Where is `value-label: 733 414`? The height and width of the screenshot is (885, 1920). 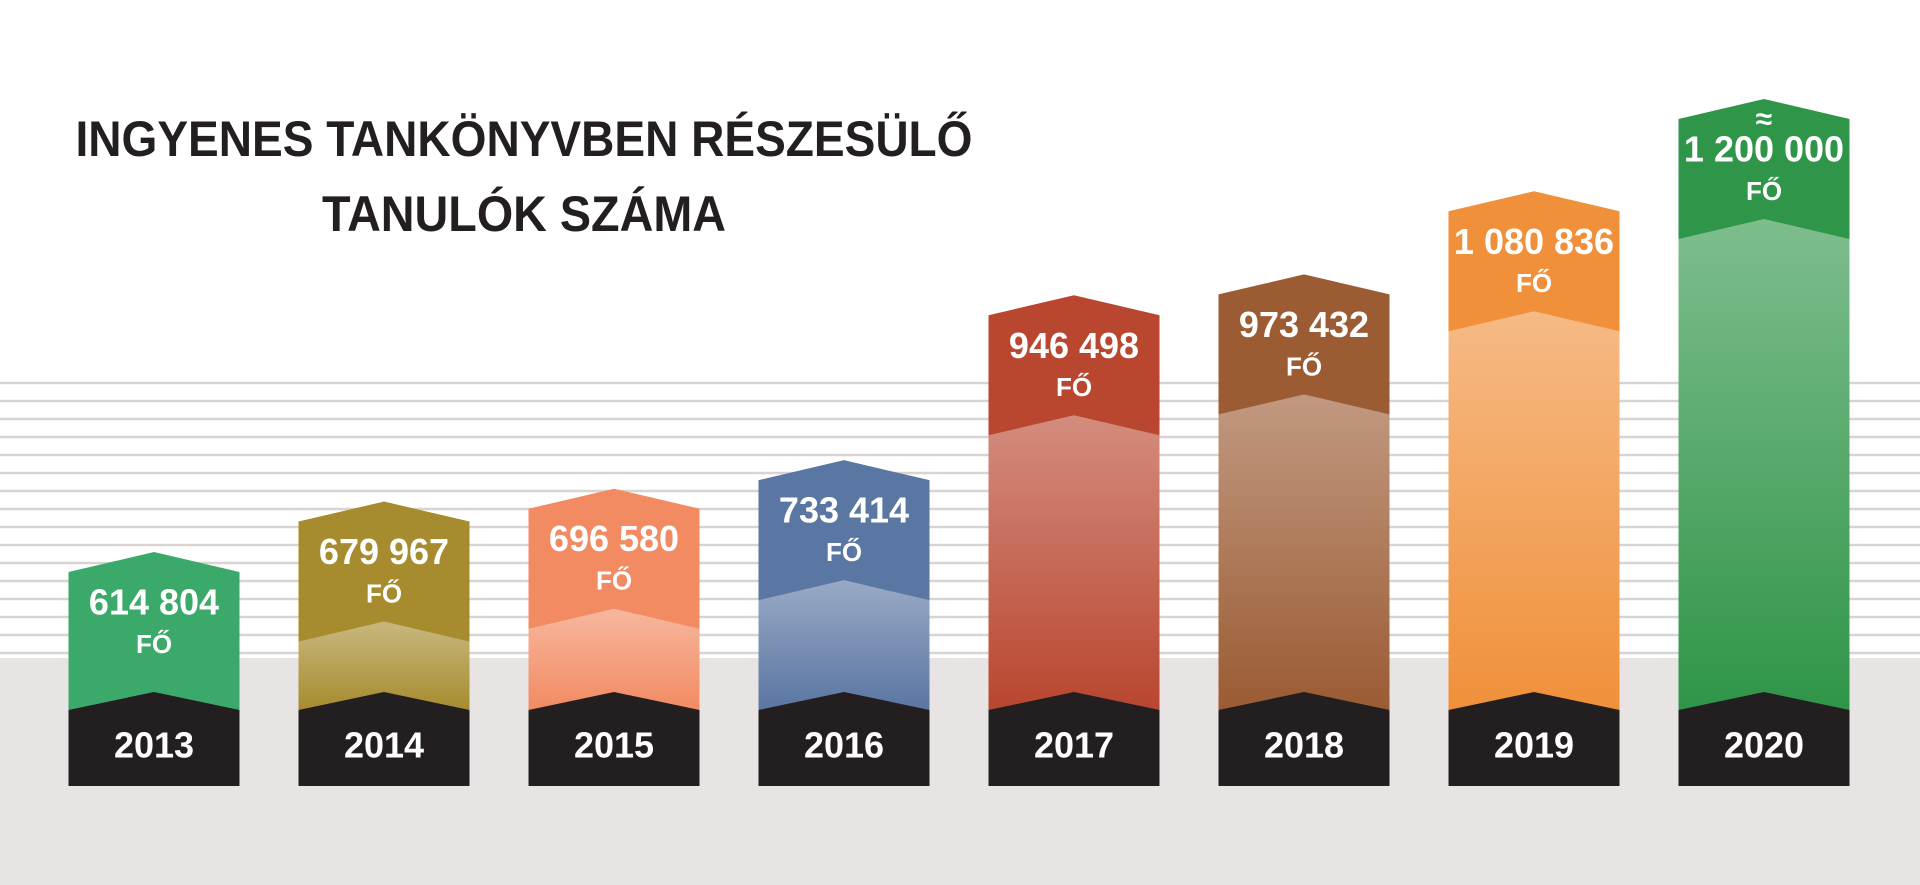
value-label: 733 414 is located at coordinates (844, 510).